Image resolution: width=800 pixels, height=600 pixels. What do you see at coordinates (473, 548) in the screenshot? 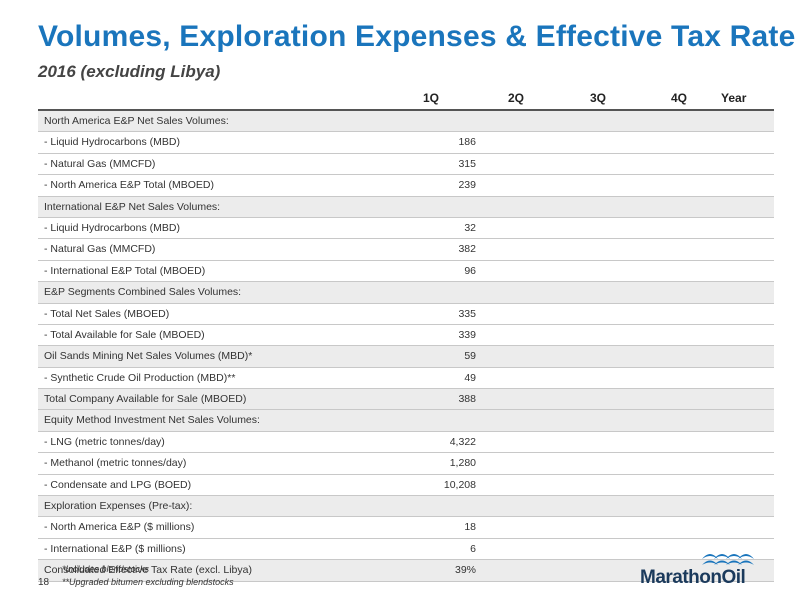
I see `row-value-1q: 6` at bounding box center [473, 548].